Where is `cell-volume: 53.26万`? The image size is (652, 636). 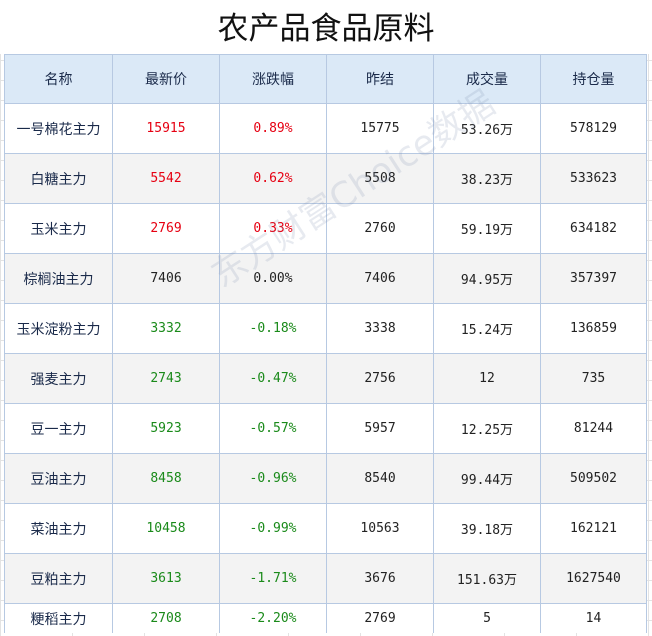
cell-volume: 53.26万 is located at coordinates (487, 128).